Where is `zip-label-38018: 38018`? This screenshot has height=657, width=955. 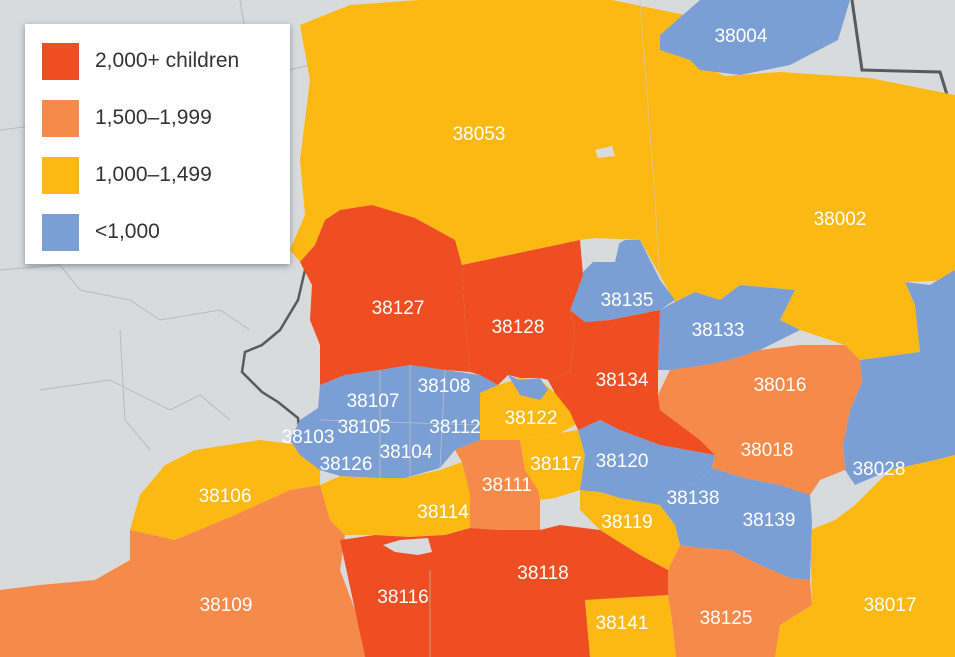 zip-label-38018: 38018 is located at coordinates (767, 450).